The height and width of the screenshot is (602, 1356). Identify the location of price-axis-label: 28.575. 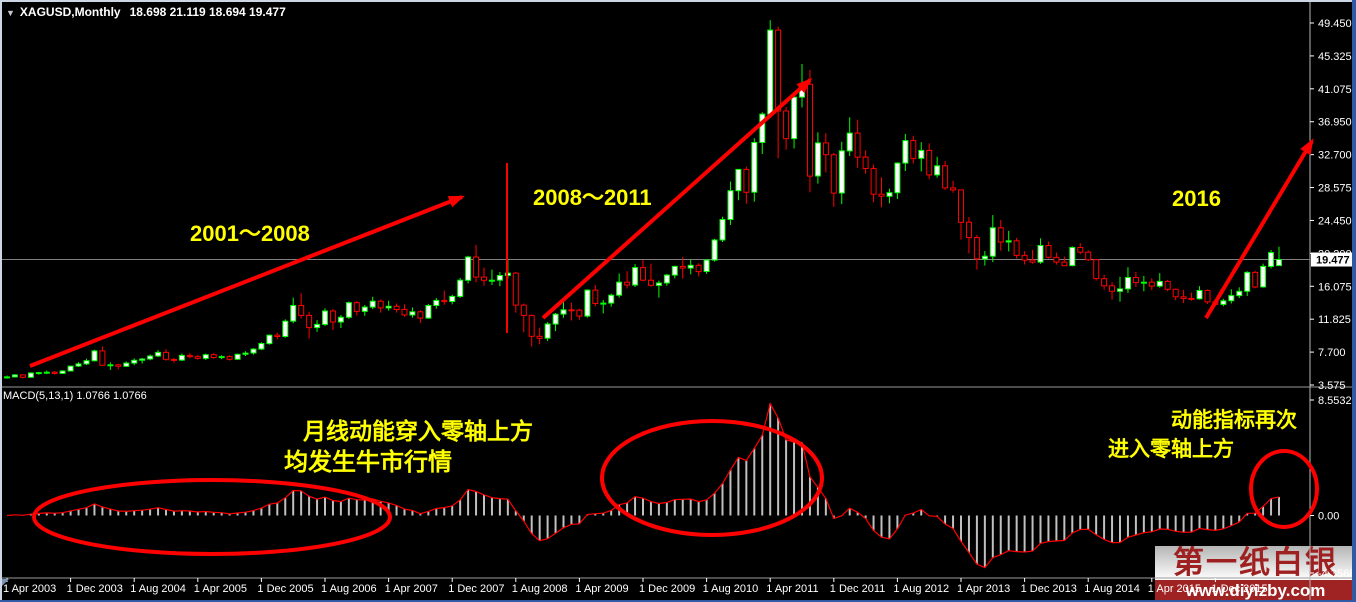
(1335, 189).